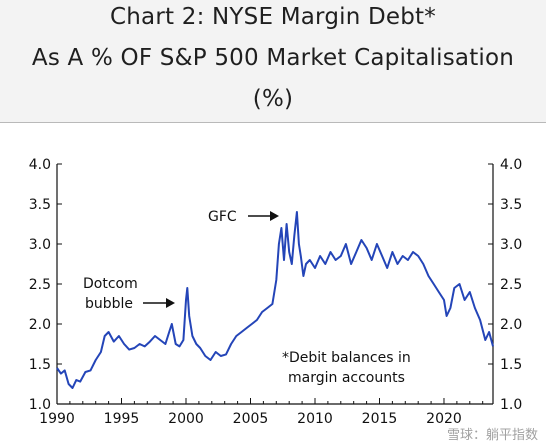 This screenshot has height=446, width=546. Describe the element at coordinates (511, 405) in the screenshot. I see `y-tick-label-right: 1.0` at that location.